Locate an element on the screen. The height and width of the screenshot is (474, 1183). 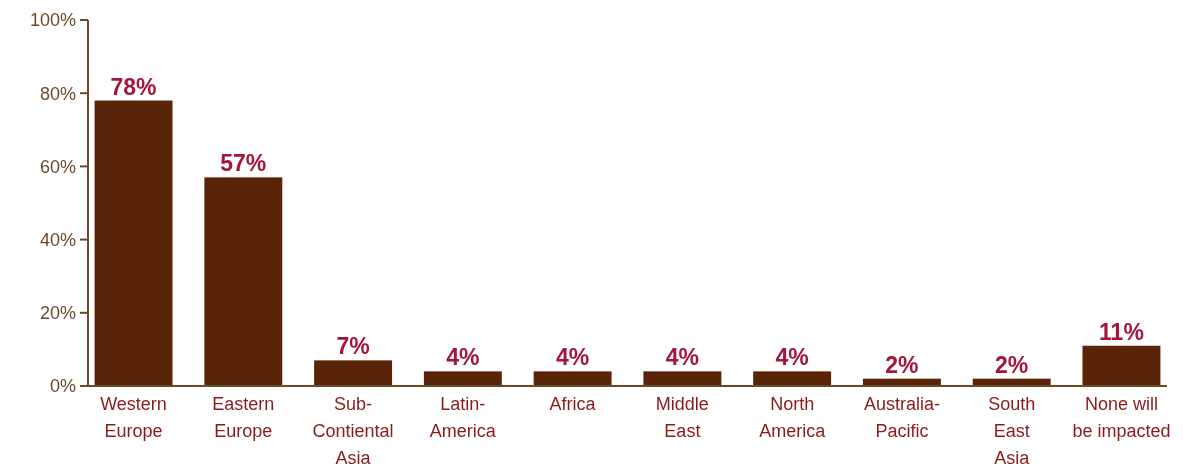
y-tick-label: 100% is located at coordinates (52, 20).